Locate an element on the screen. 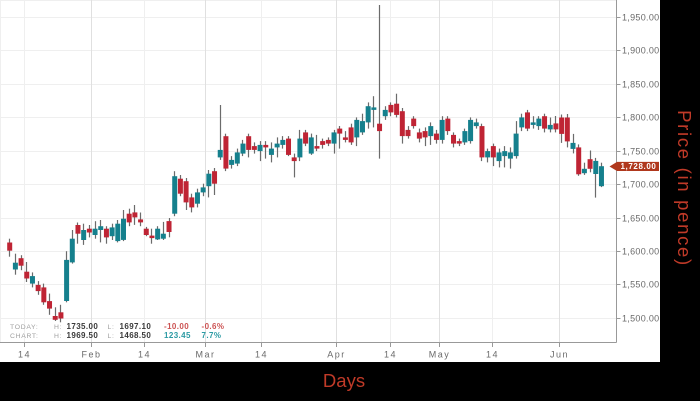 Image resolution: width=700 pixels, height=401 pixels. svg-text: -0.6% is located at coordinates (213, 326).